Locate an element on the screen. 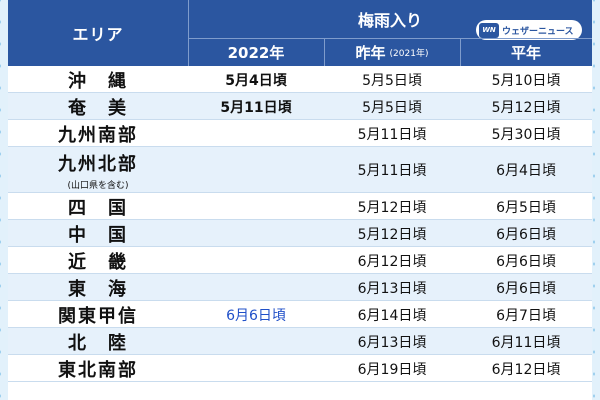 This screenshot has width=600, height=400. area-cell: 沖 縄 is located at coordinates (98, 79).